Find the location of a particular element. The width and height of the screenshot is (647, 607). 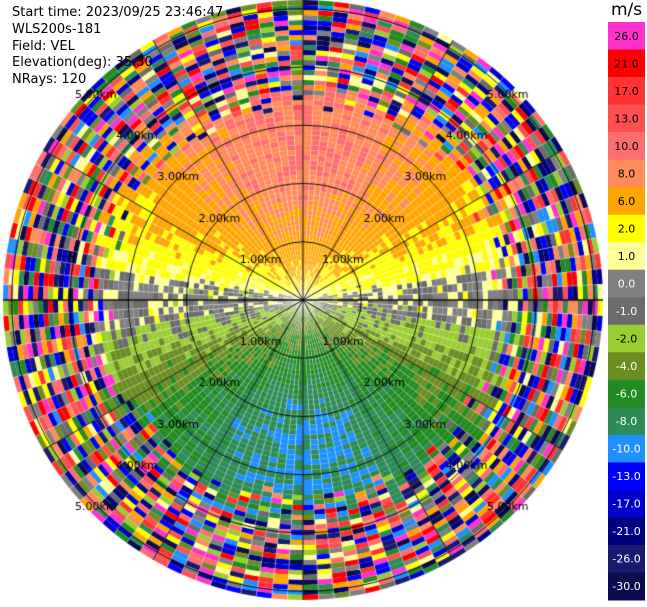

colorbar-tick-label: 6.0 is located at coordinates (627, 201).